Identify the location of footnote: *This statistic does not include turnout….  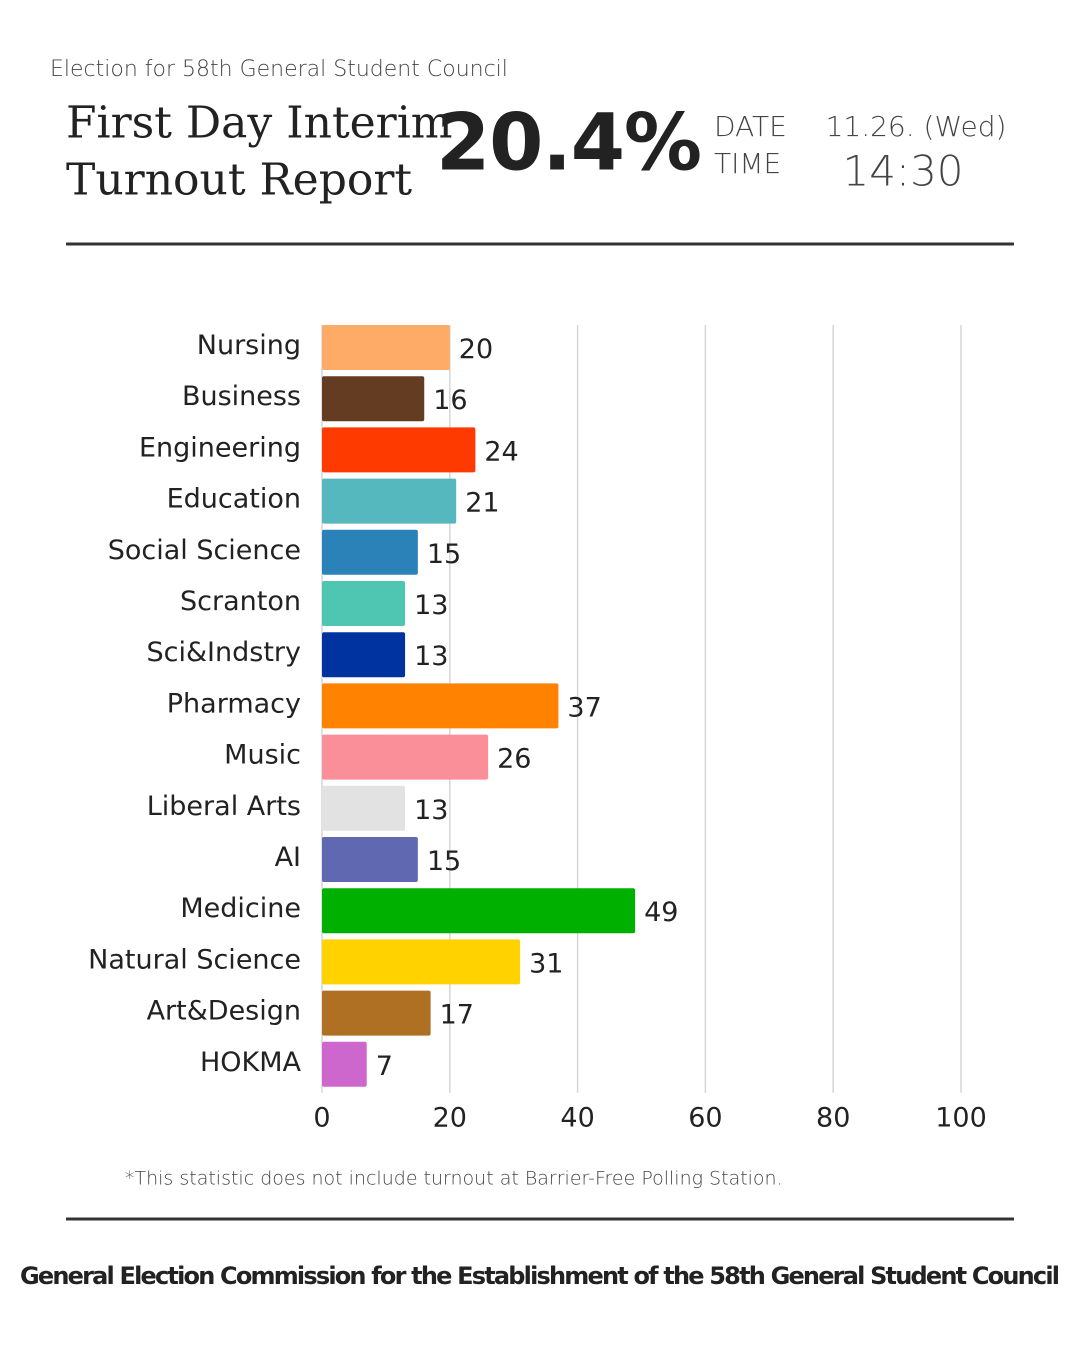
(454, 1179).